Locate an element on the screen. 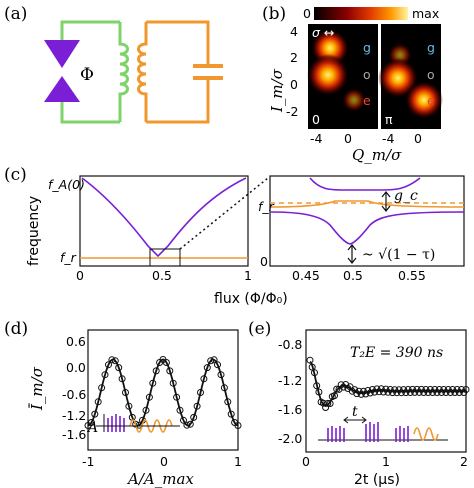 Image resolution: width=474 pixels, height=488 pixels. subpanel-0-label: 0 is located at coordinates (316, 119).